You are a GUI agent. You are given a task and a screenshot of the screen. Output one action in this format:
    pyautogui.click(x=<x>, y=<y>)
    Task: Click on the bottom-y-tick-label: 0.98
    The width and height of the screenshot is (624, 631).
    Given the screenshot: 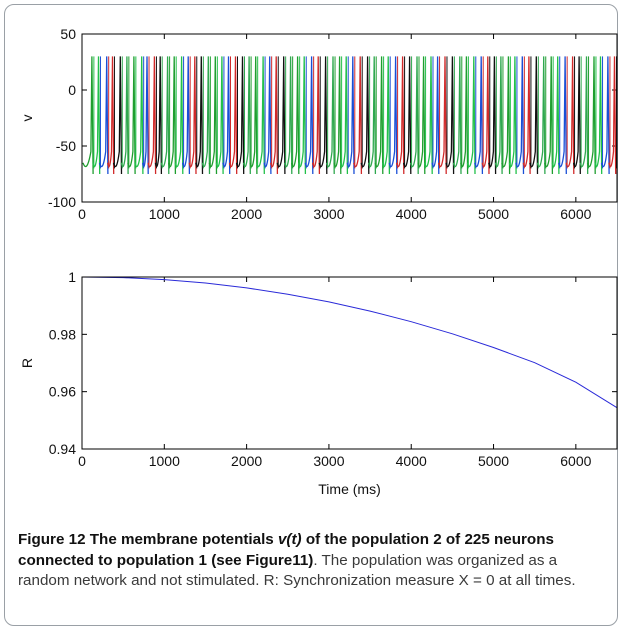 What is the action you would take?
    pyautogui.click(x=62, y=334)
    